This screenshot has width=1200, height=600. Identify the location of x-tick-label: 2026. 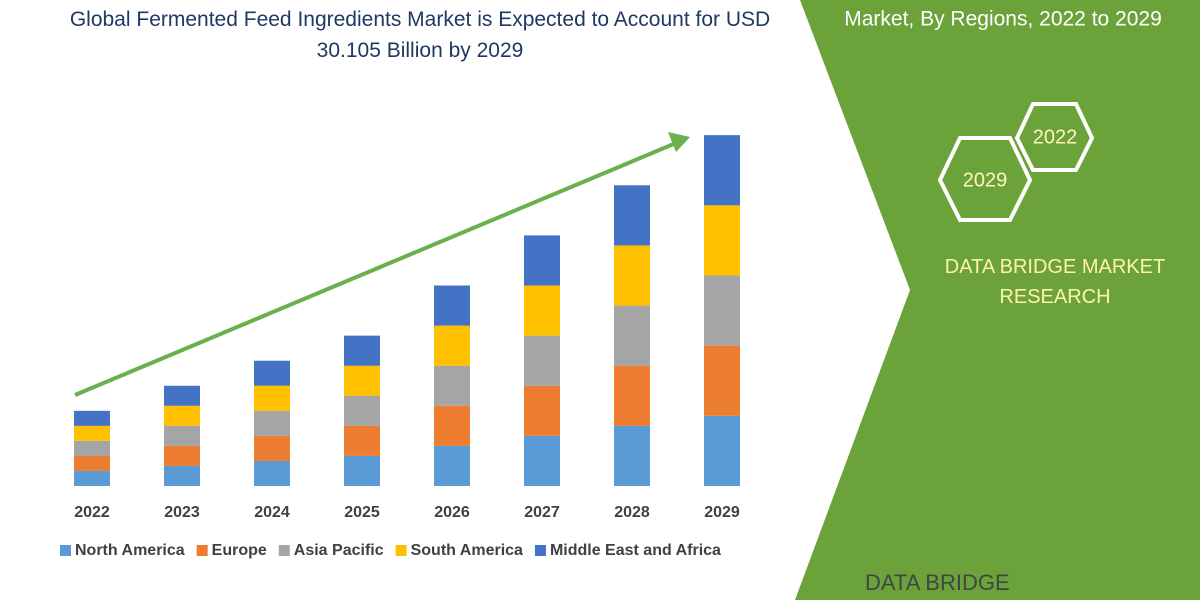
(452, 512).